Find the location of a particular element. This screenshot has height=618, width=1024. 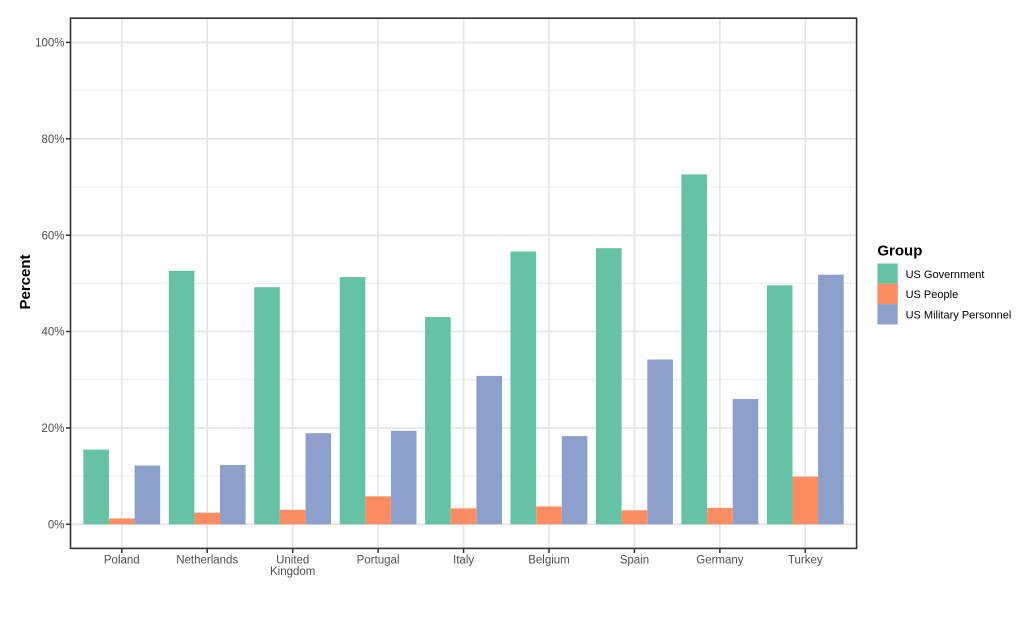

svg-text: US Military Personnel is located at coordinates (959, 315).